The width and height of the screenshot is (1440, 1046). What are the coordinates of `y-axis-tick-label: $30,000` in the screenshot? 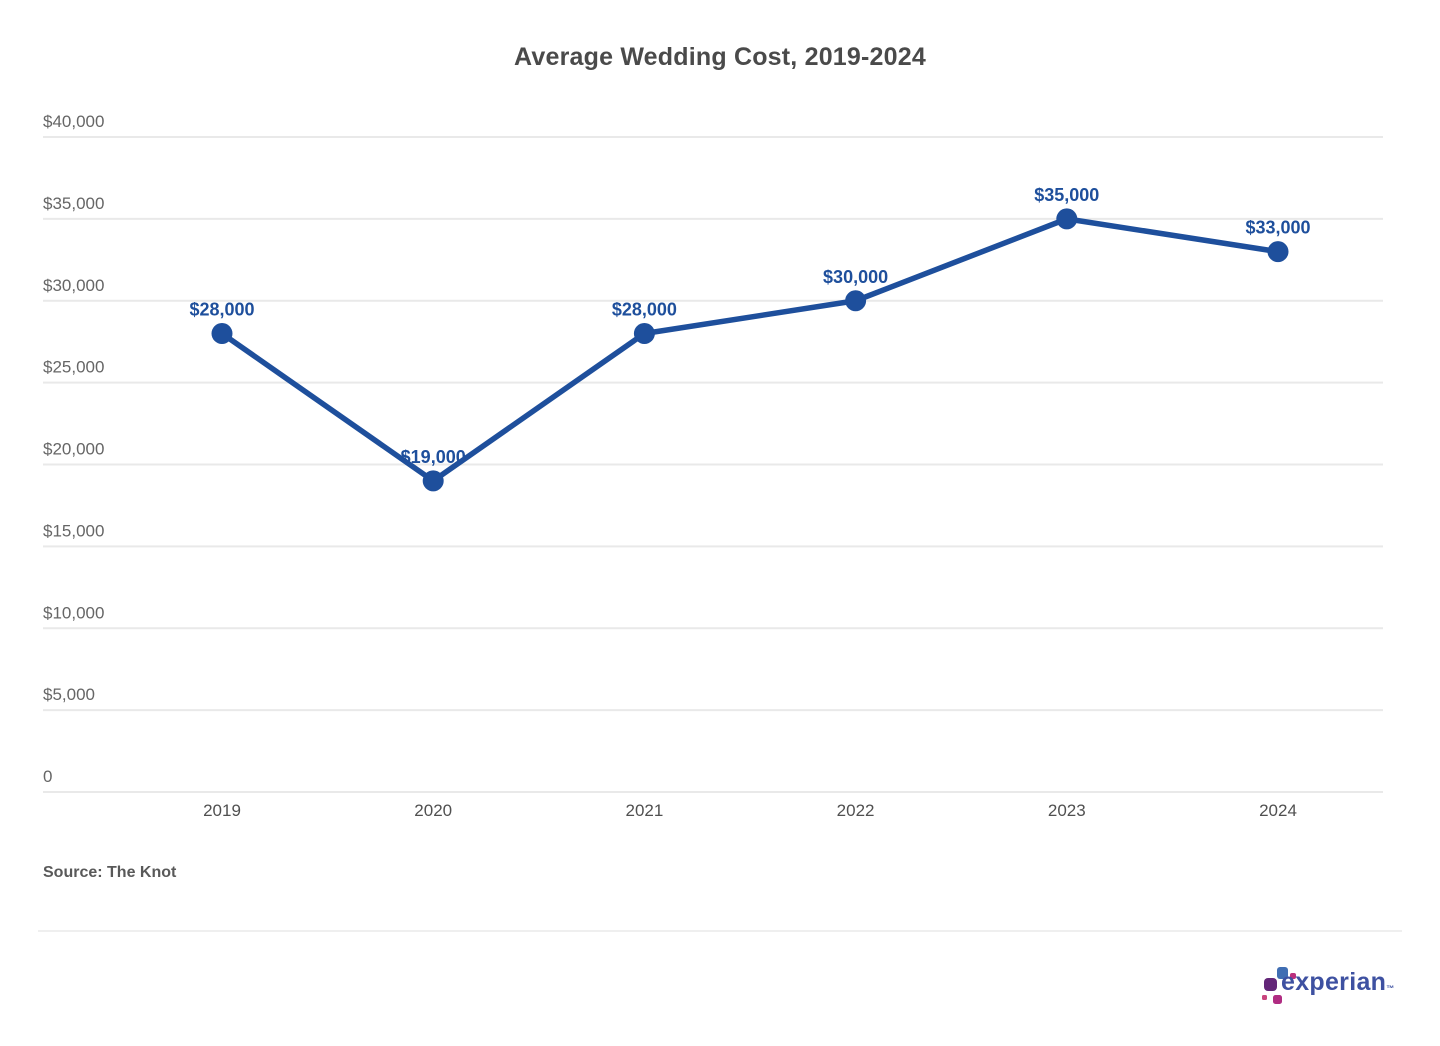 It's located at (73, 285).